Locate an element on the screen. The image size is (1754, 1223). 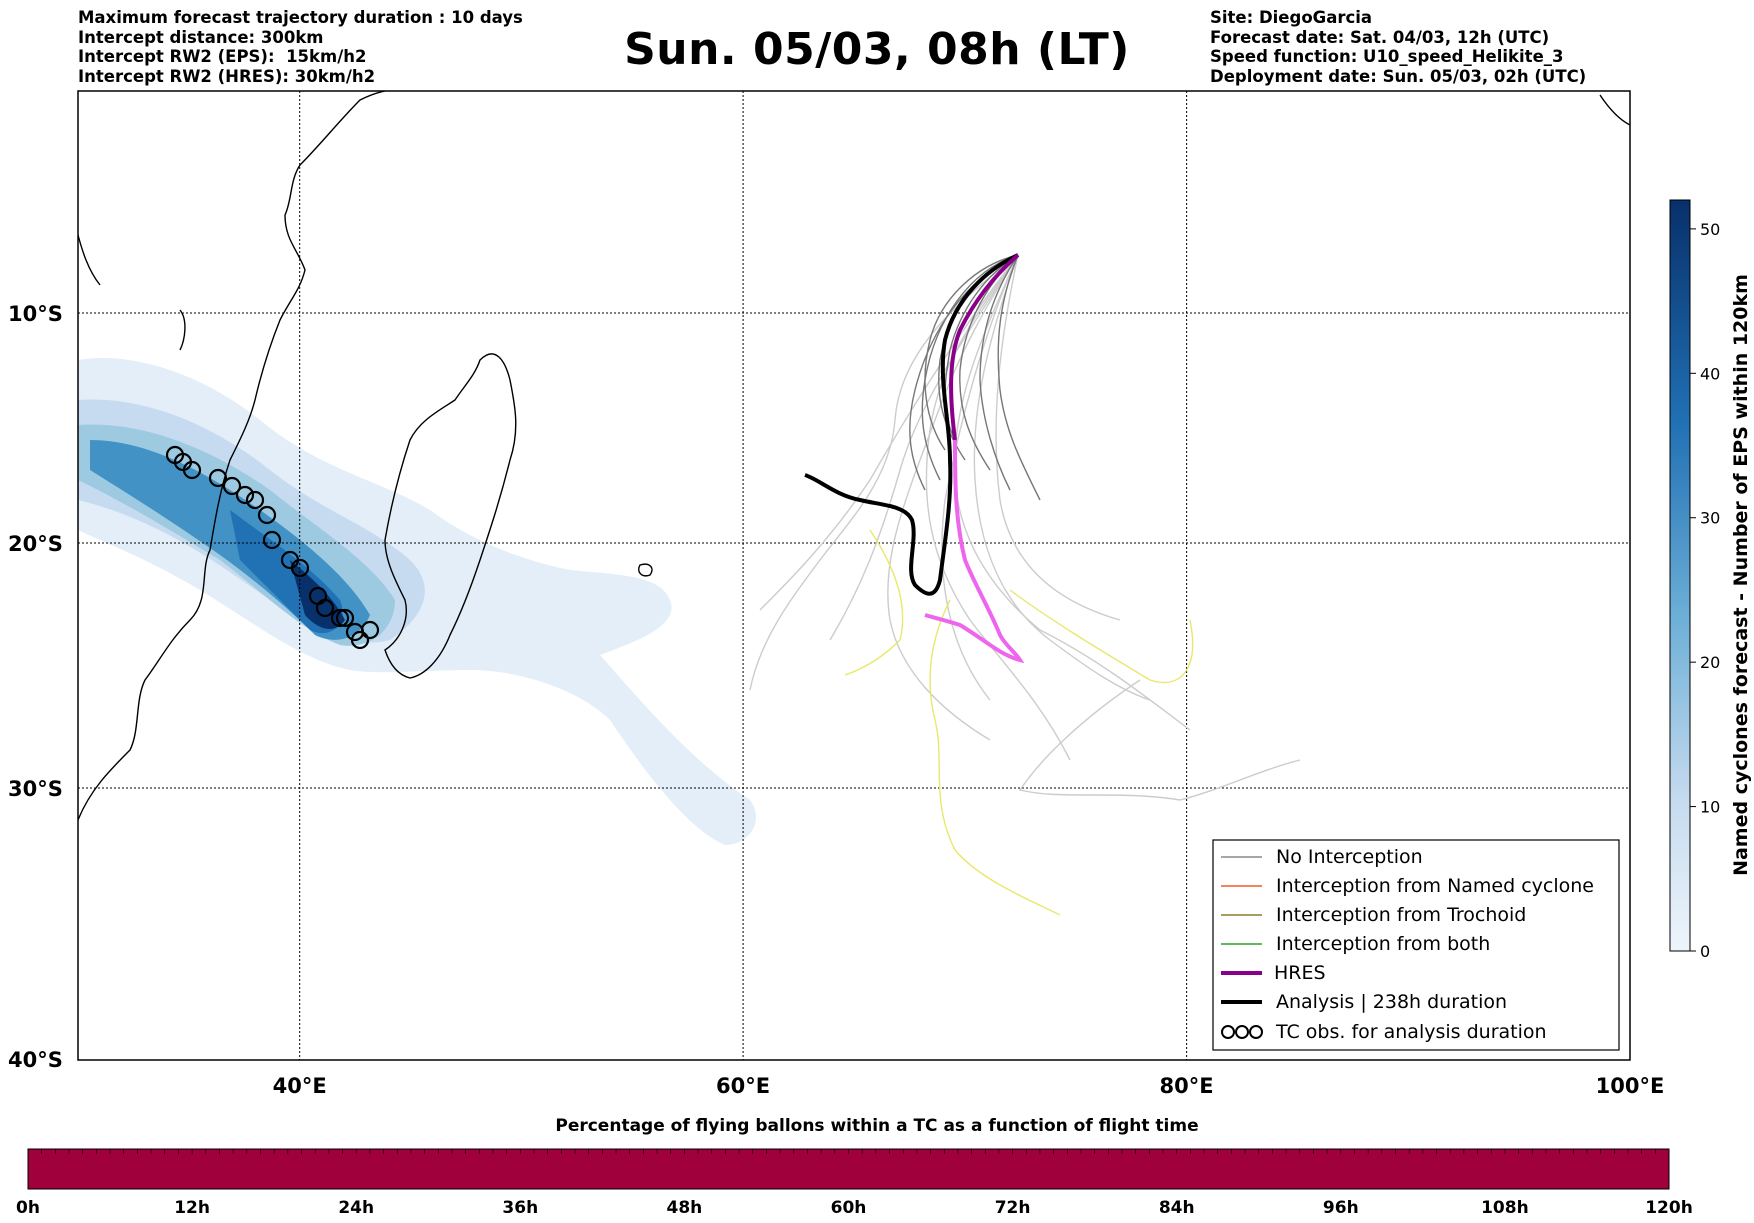
colorbar-time: 0h 12h 24h 36h 48h 60h 72h 84h 96h 108h 120h is located at coordinates (854, 1183).